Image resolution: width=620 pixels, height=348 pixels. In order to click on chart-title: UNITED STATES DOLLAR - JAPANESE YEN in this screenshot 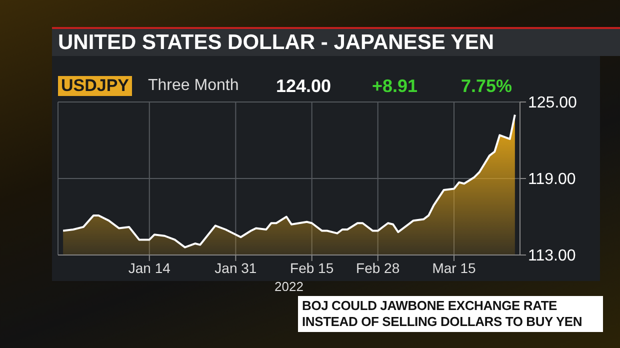, I will do `click(336, 42)`.